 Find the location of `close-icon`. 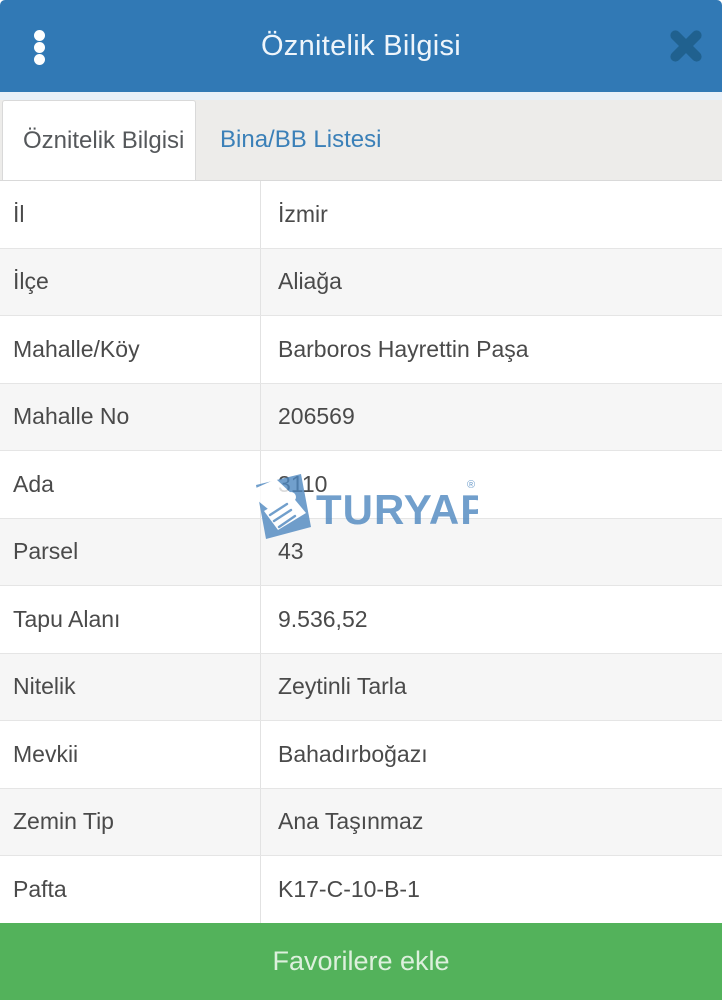

close-icon is located at coordinates (686, 46).